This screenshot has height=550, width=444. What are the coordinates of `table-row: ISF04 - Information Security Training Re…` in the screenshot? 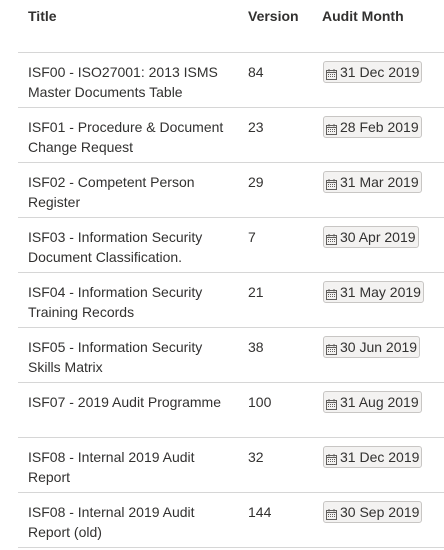 It's located at (231, 300).